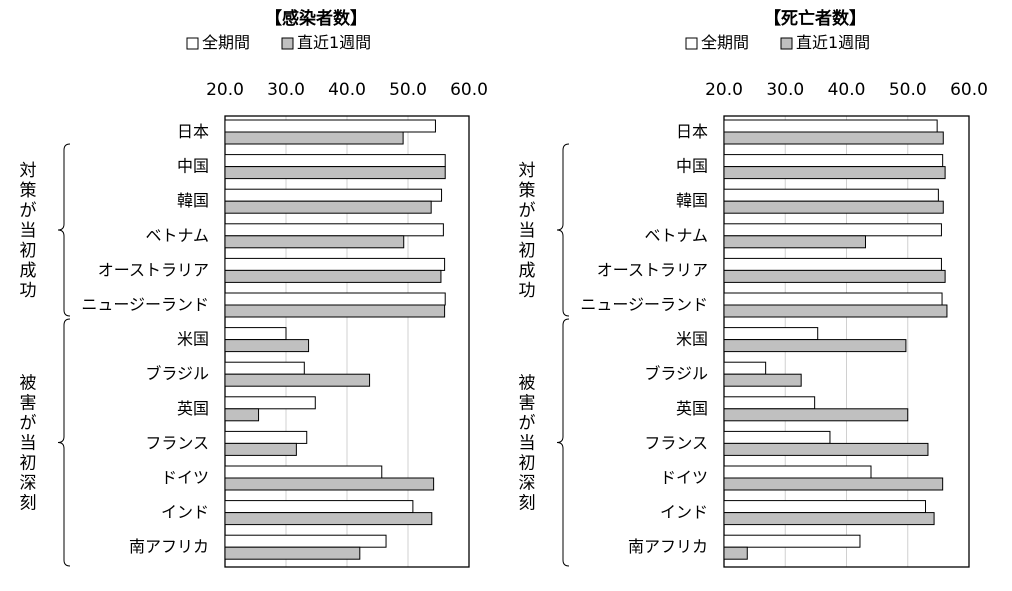 This screenshot has height=591, width=1012. I want to click on group-label: 被害が当初深刻, so click(527, 444).